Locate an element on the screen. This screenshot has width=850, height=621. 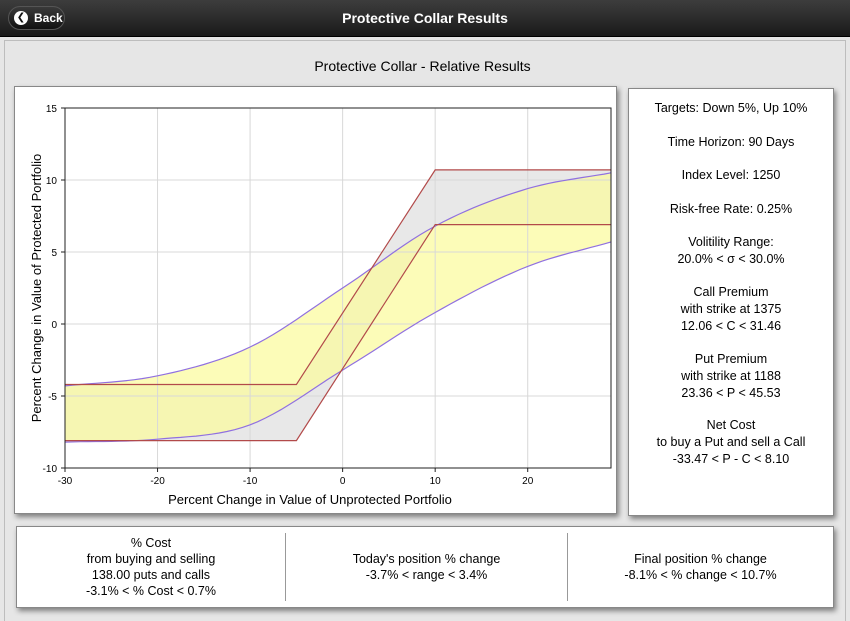
call-range: 12.06 < C < 31.46 is located at coordinates (731, 326).